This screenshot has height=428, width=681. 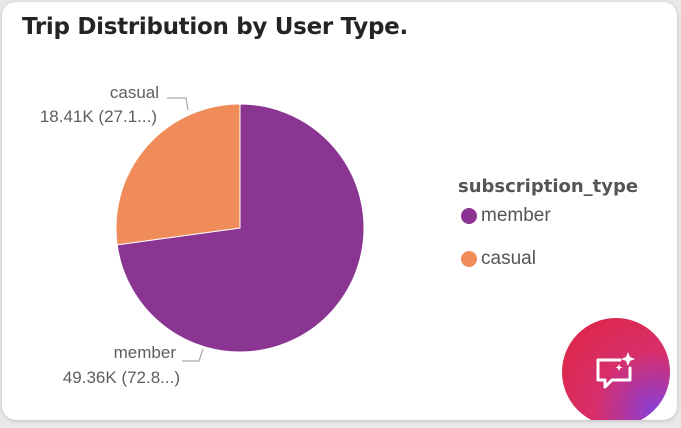 I want to click on legend-item-member: member, so click(x=548, y=216).